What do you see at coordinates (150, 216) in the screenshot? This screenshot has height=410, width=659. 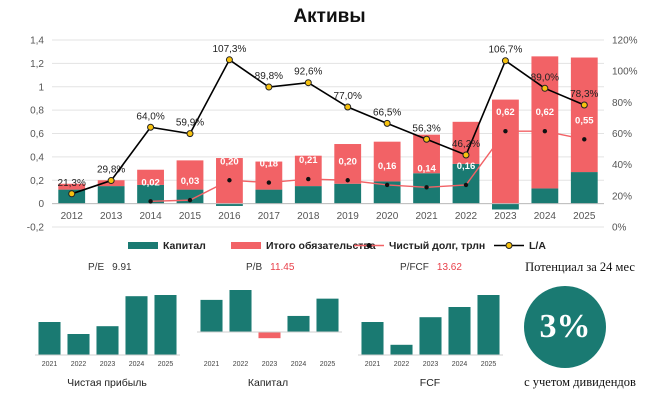 I see `x-tick-label: 2014` at bounding box center [150, 216].